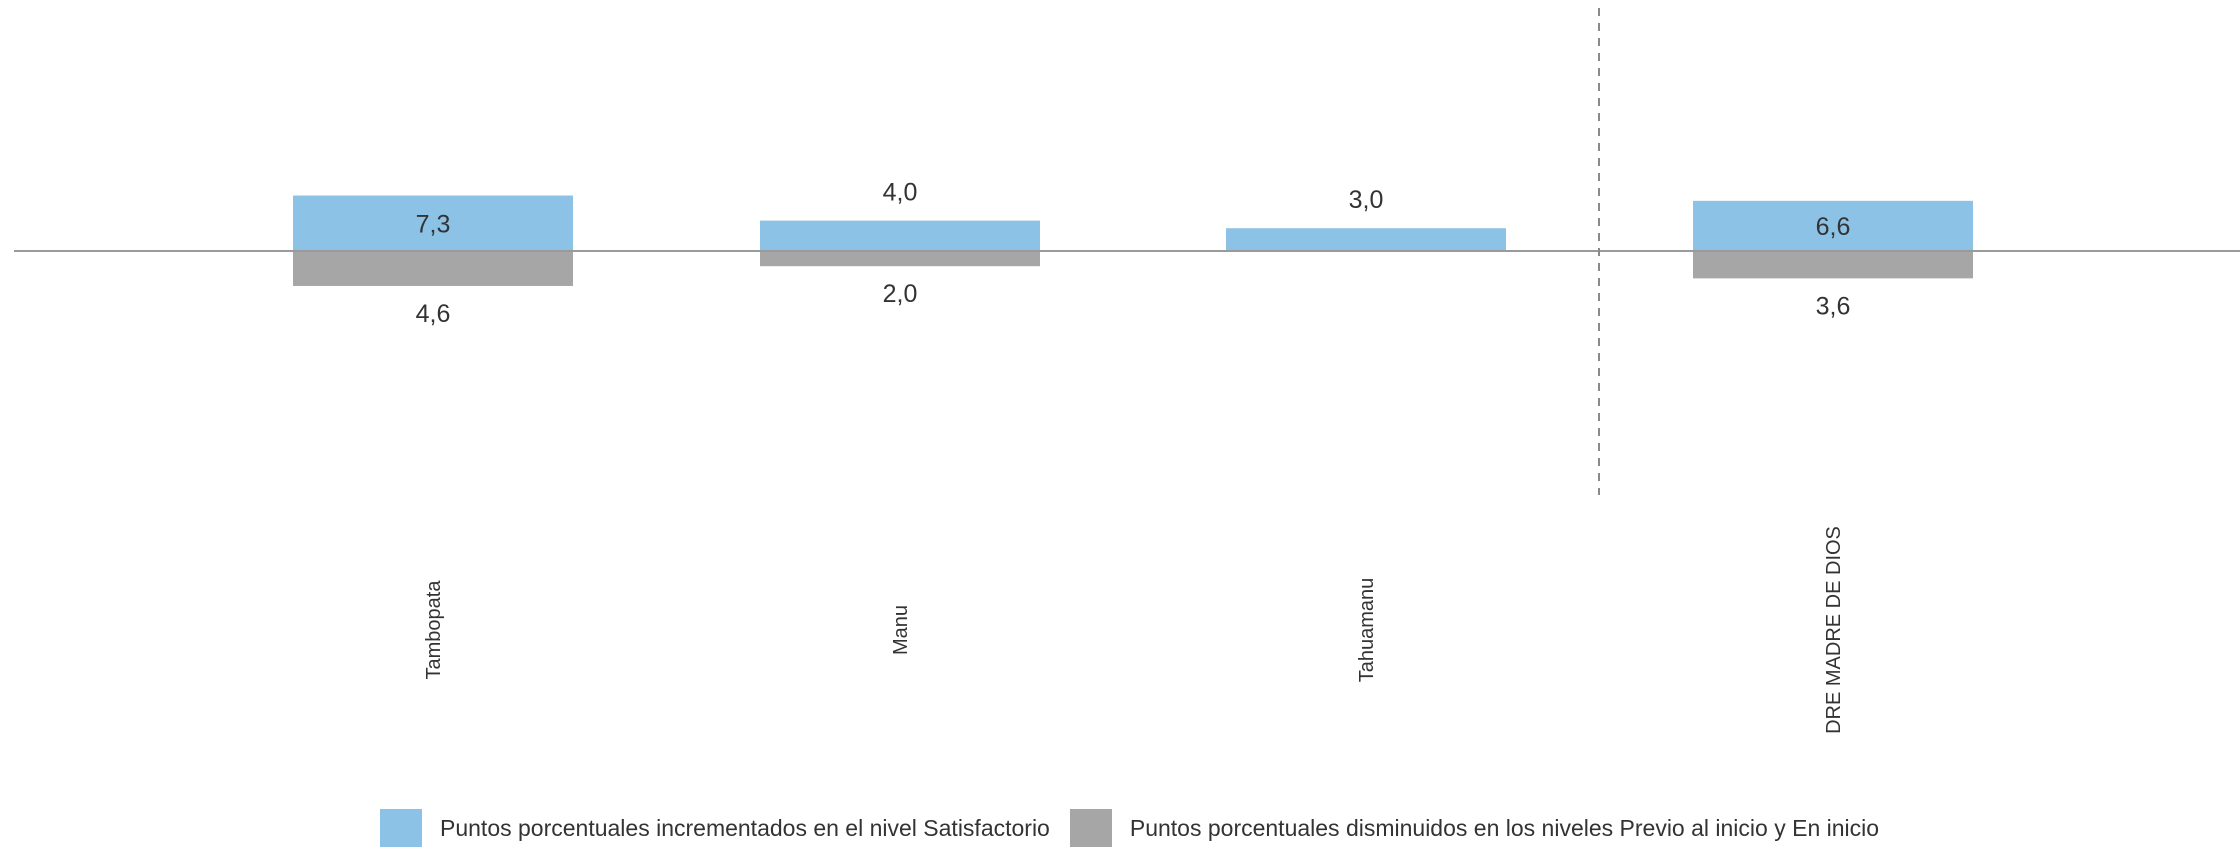 Image resolution: width=2240 pixels, height=848 pixels. I want to click on value-label-increase-tambopata: 7,3, so click(433, 224).